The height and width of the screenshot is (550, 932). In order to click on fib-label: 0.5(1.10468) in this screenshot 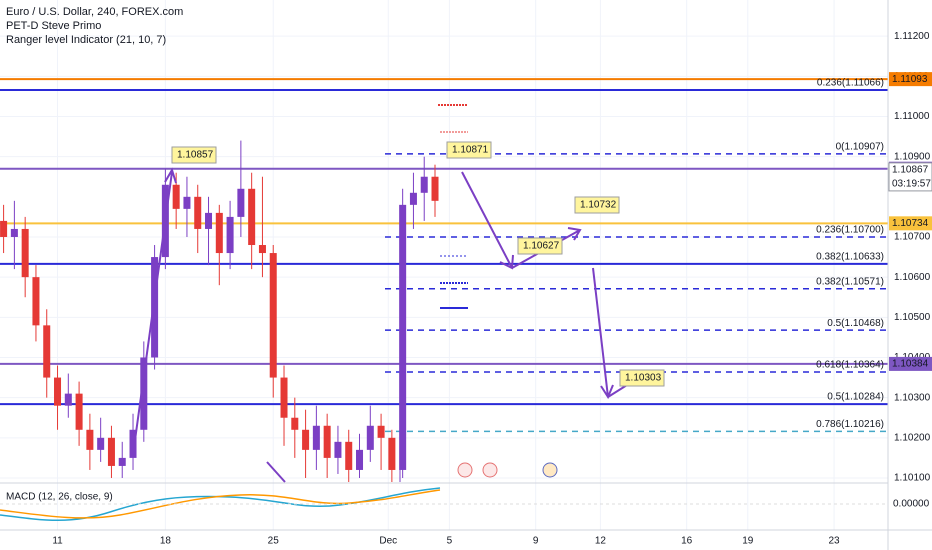, I will do `click(855, 323)`.